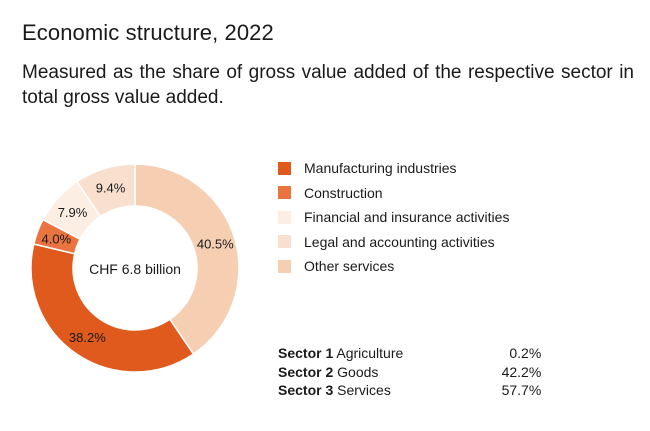 This screenshot has height=431, width=650. What do you see at coordinates (87, 337) in the screenshot?
I see `slice-value-label: 38.2%` at bounding box center [87, 337].